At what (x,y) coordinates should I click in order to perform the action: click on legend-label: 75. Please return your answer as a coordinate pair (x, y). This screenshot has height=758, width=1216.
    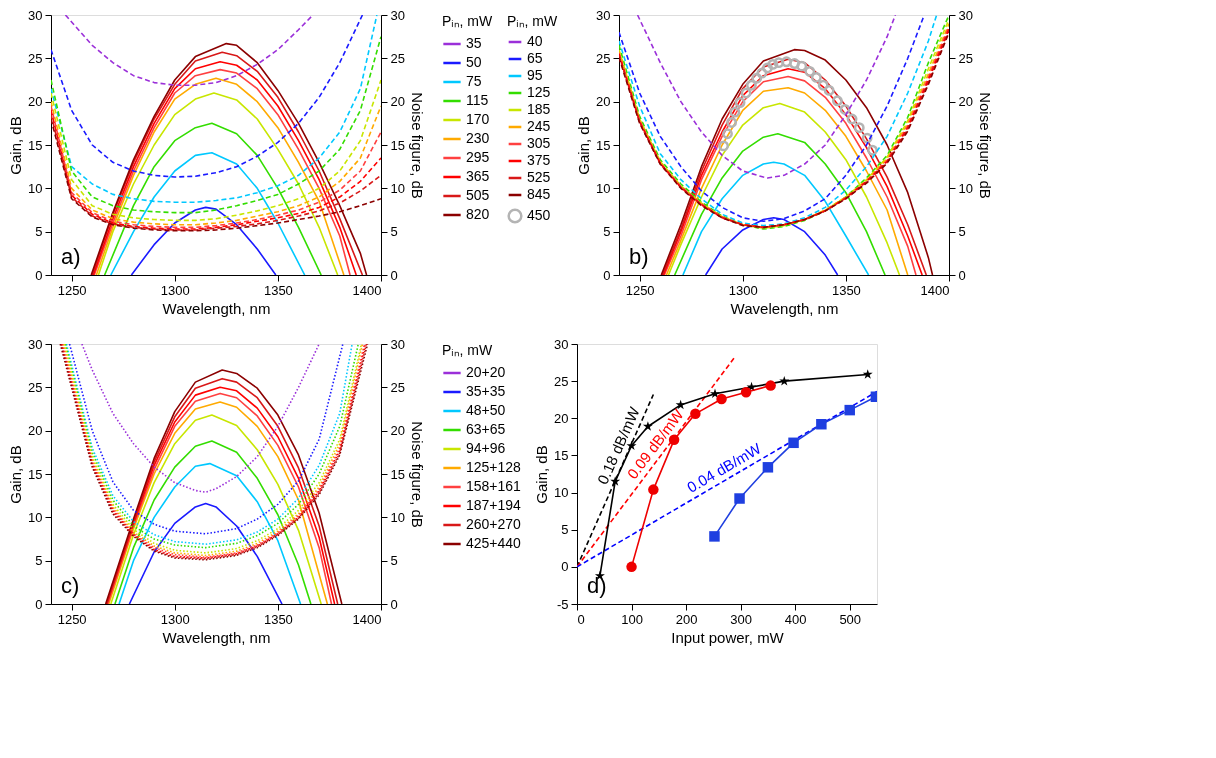
    Looking at the image, I should click on (474, 81).